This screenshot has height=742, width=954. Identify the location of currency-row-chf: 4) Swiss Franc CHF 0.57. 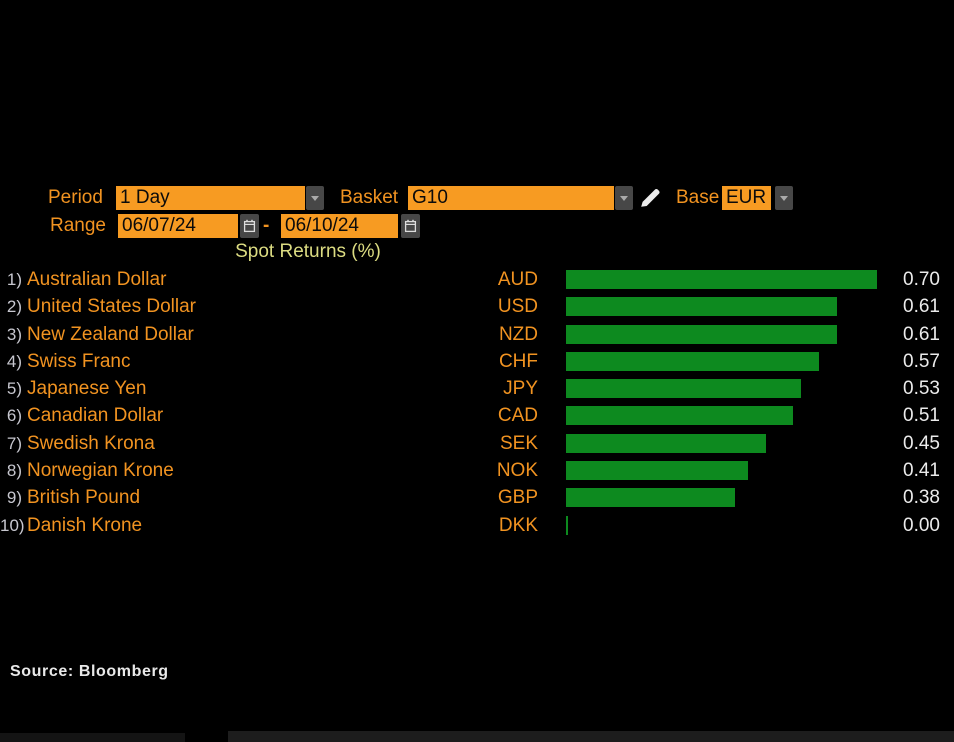
(477, 361).